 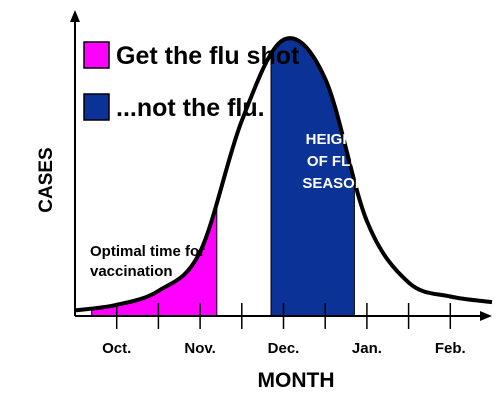 What do you see at coordinates (199, 348) in the screenshot?
I see `x-tick-label-nov: Nov.` at bounding box center [199, 348].